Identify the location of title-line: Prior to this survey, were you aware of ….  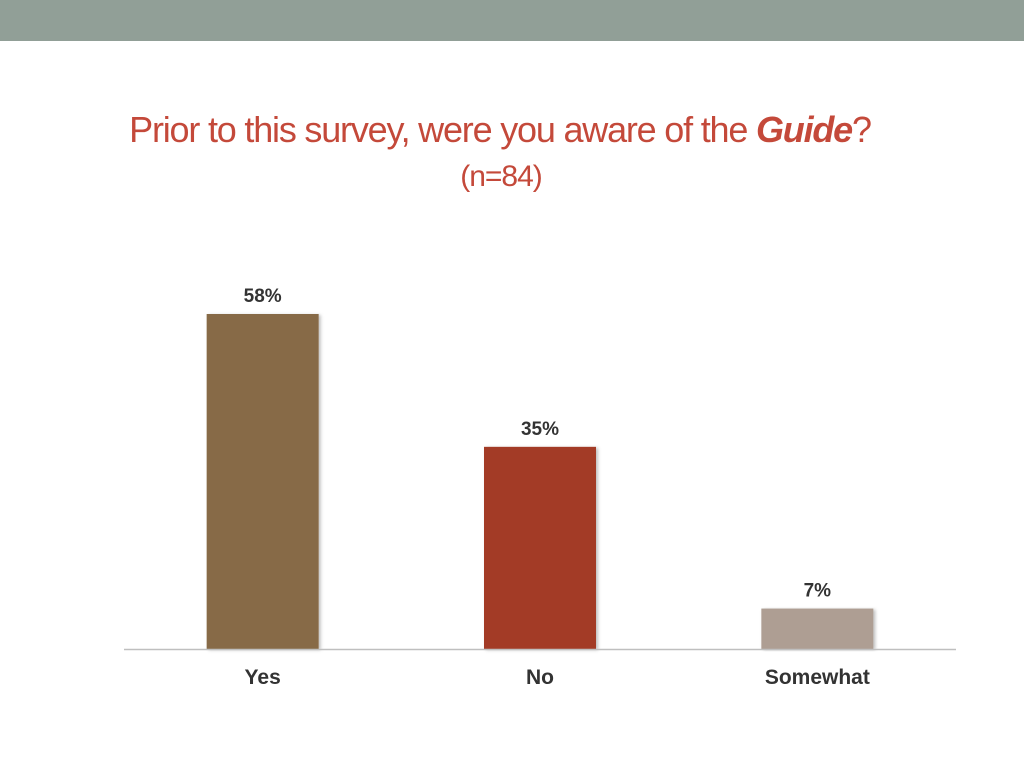
(500, 130).